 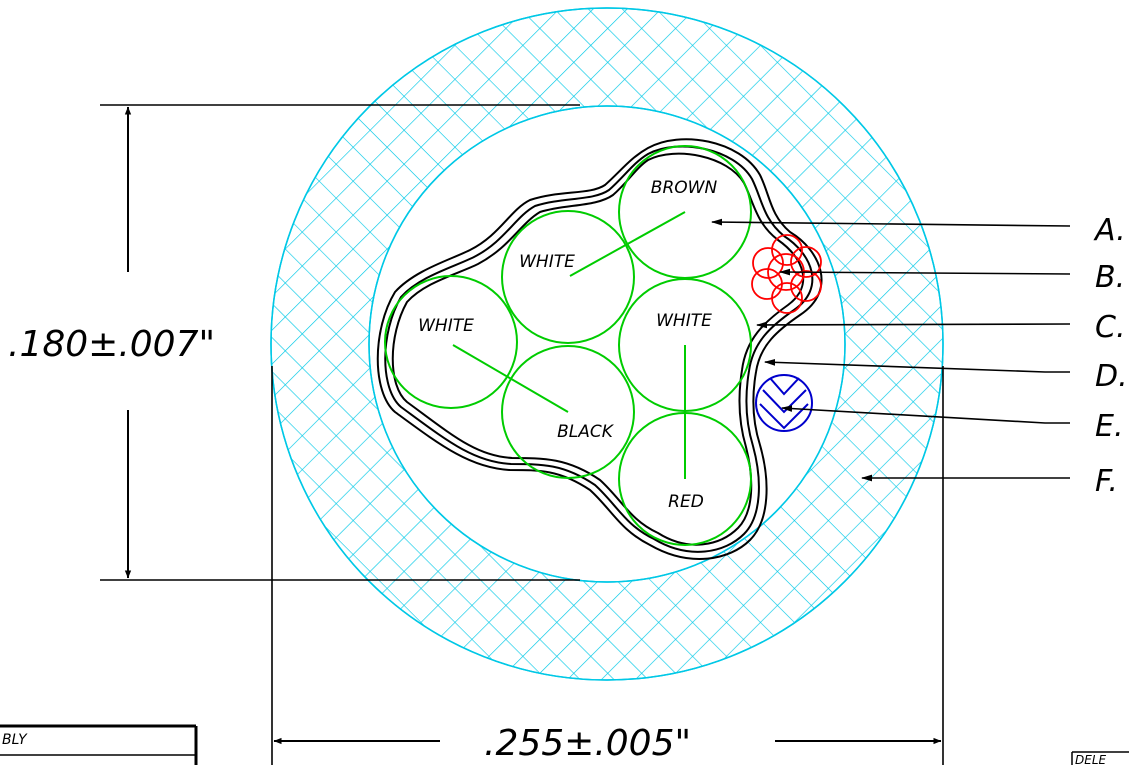 What do you see at coordinates (568, 277) in the screenshot?
I see `conductor-white-top` at bounding box center [568, 277].